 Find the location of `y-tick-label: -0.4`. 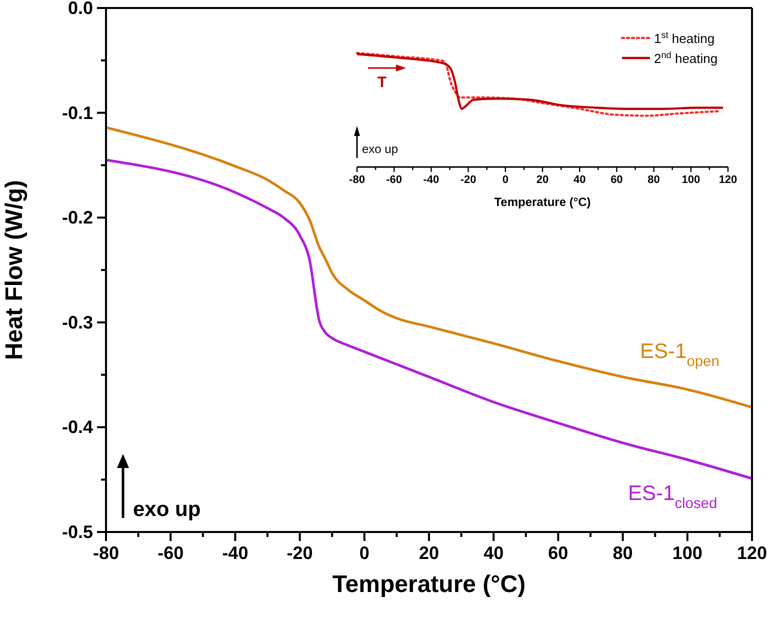

y-tick-label: -0.4 is located at coordinates (77, 427).